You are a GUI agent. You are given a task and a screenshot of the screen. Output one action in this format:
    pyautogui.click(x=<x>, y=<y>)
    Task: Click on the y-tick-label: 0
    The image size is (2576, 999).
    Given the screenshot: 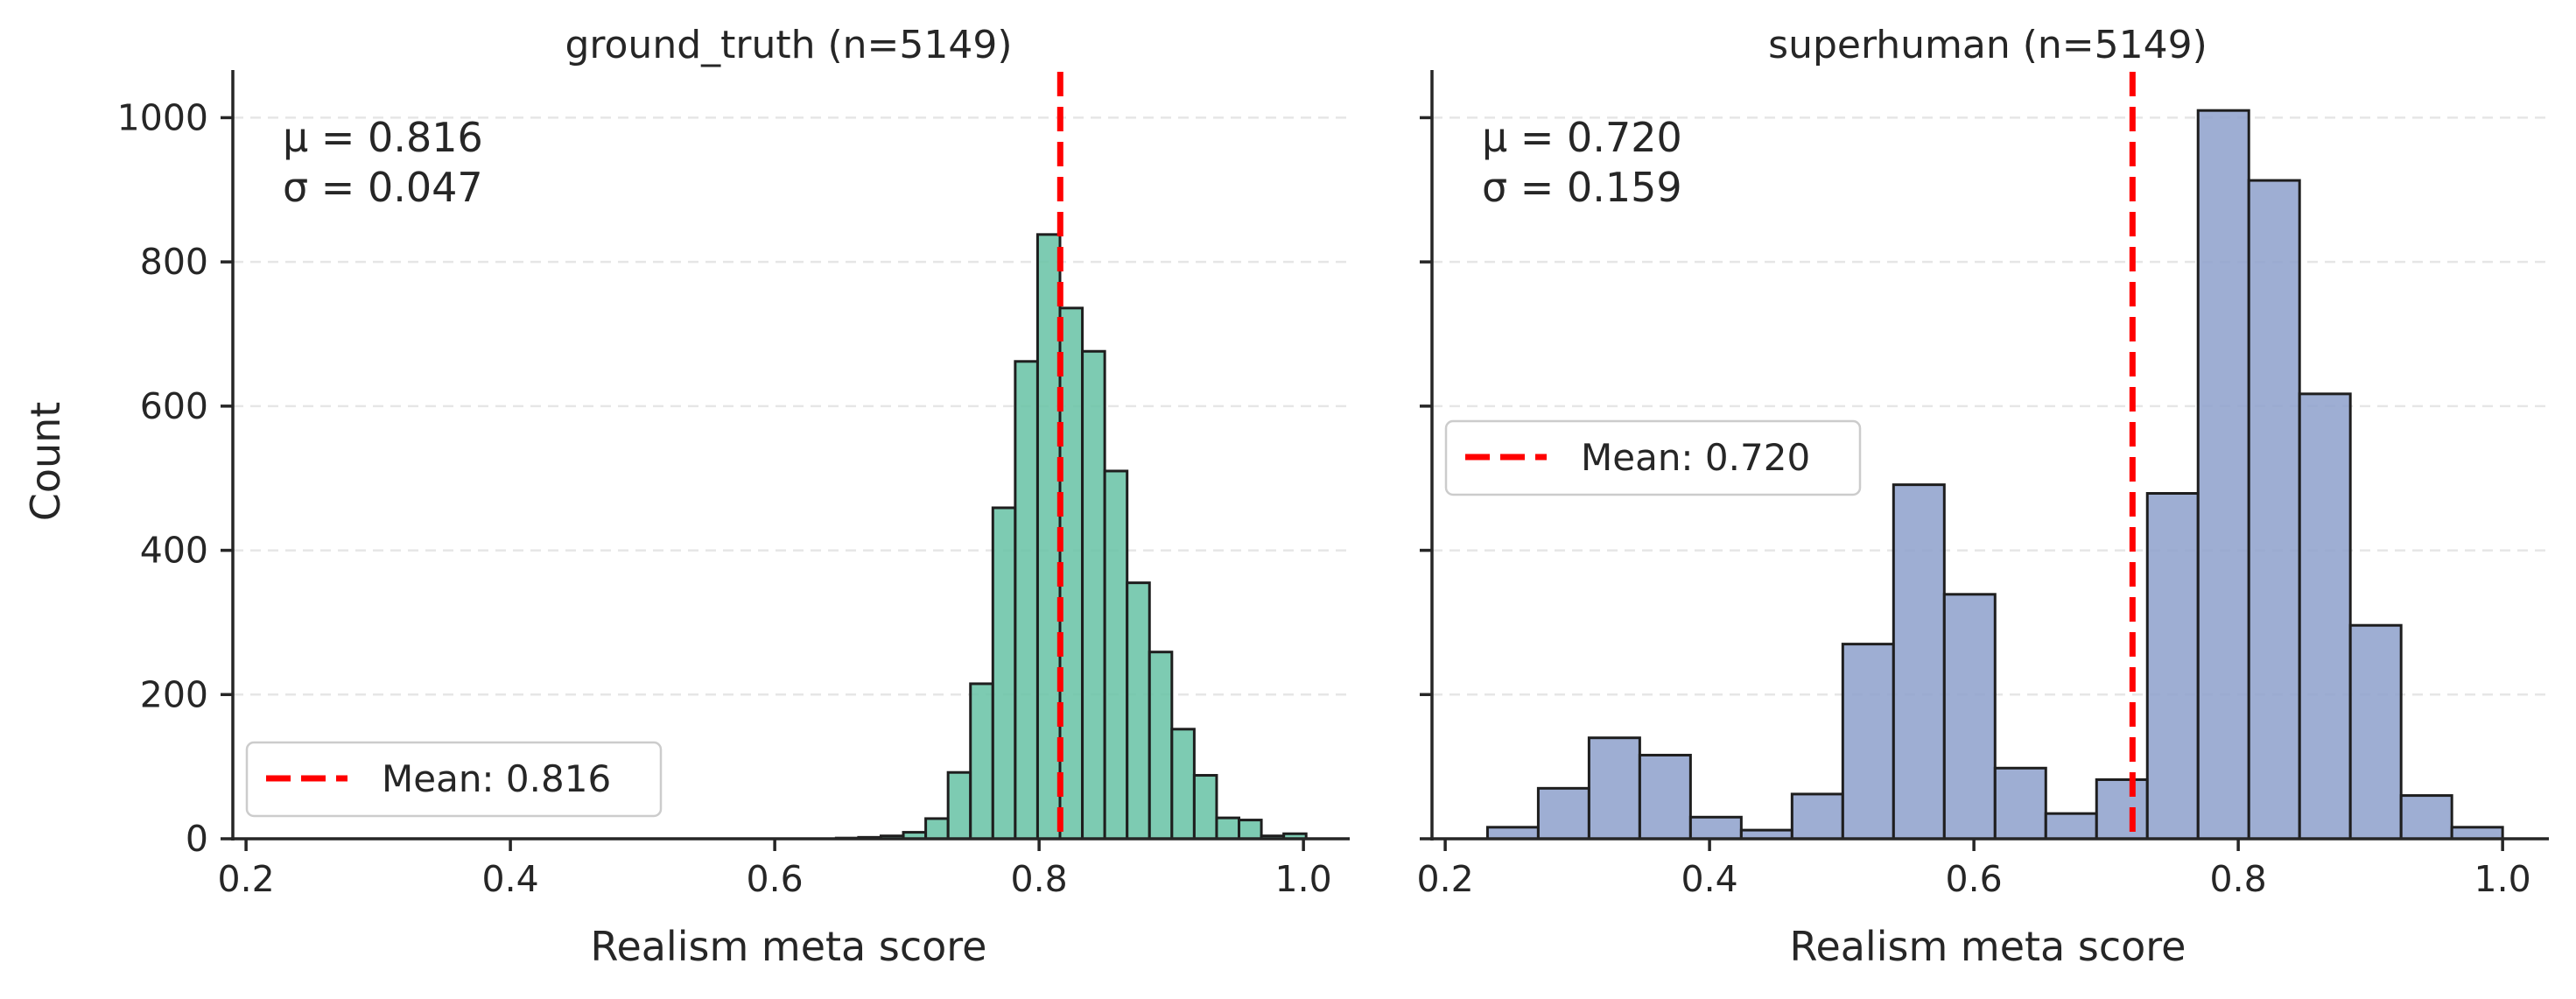 What is the action you would take?
    pyautogui.click(x=197, y=839)
    